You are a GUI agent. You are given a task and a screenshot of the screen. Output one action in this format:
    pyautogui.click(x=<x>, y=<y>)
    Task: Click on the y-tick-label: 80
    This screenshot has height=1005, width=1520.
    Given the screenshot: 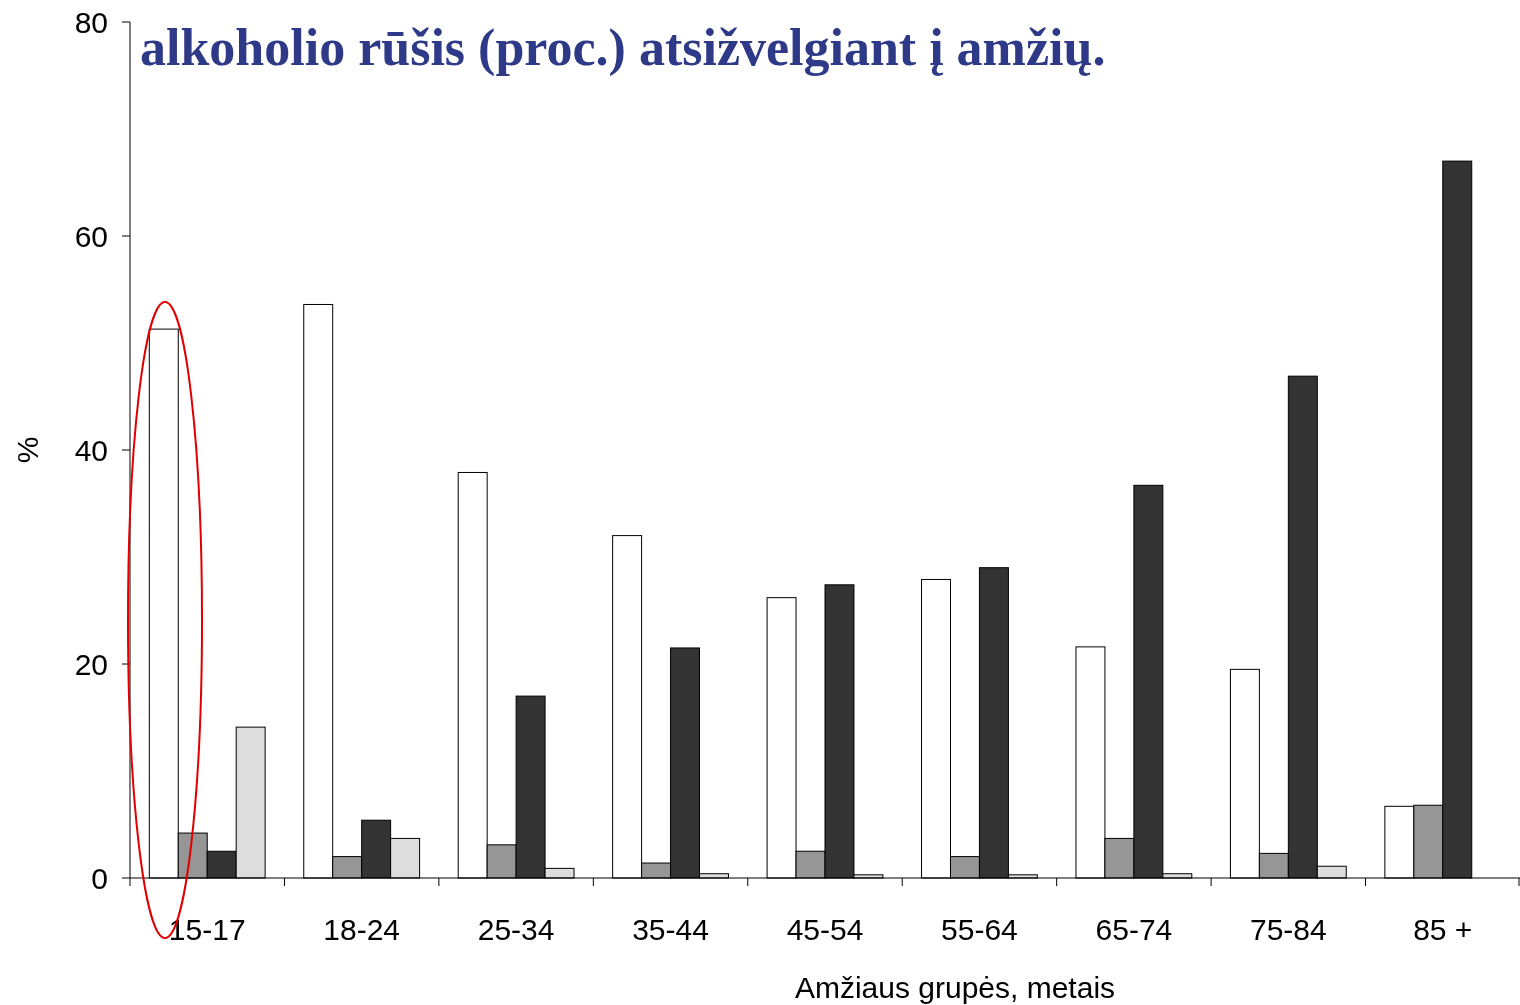 What is the action you would take?
    pyautogui.click(x=91, y=22)
    